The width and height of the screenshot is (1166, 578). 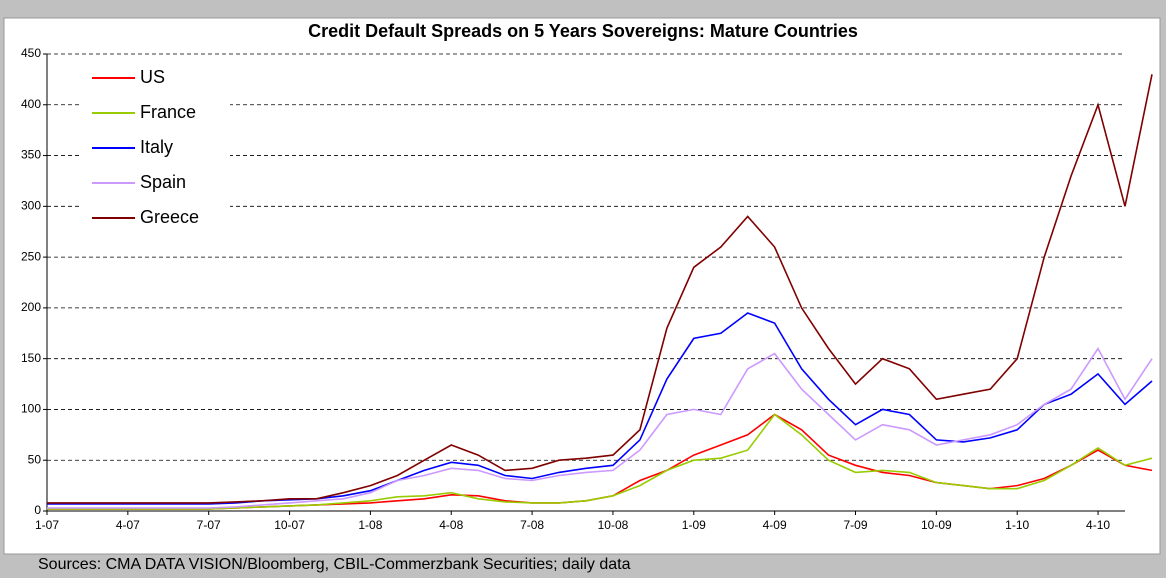 I want to click on y-tick-label: 250, so click(x=31, y=256).